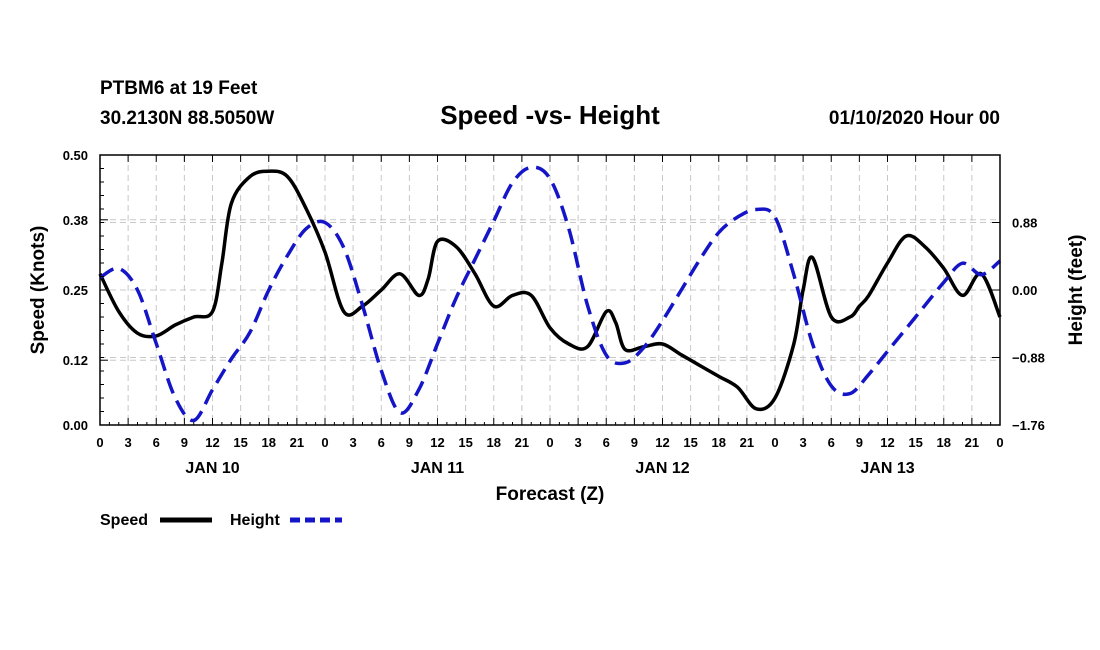  I want to click on y2-tick-labels: −1.76 −0.88 0.00 0.88, so click(1028, 325).